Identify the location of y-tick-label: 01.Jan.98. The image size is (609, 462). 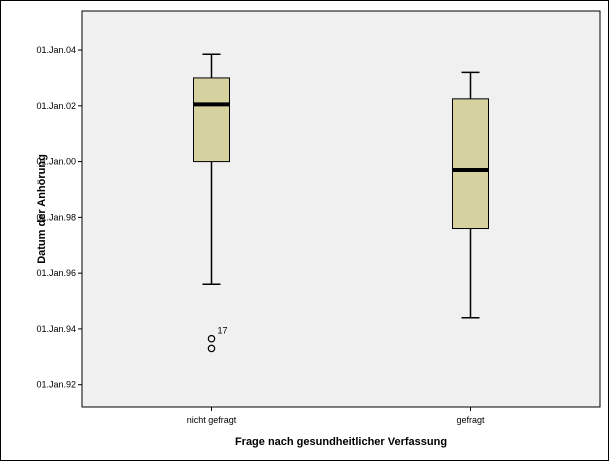
(56, 217).